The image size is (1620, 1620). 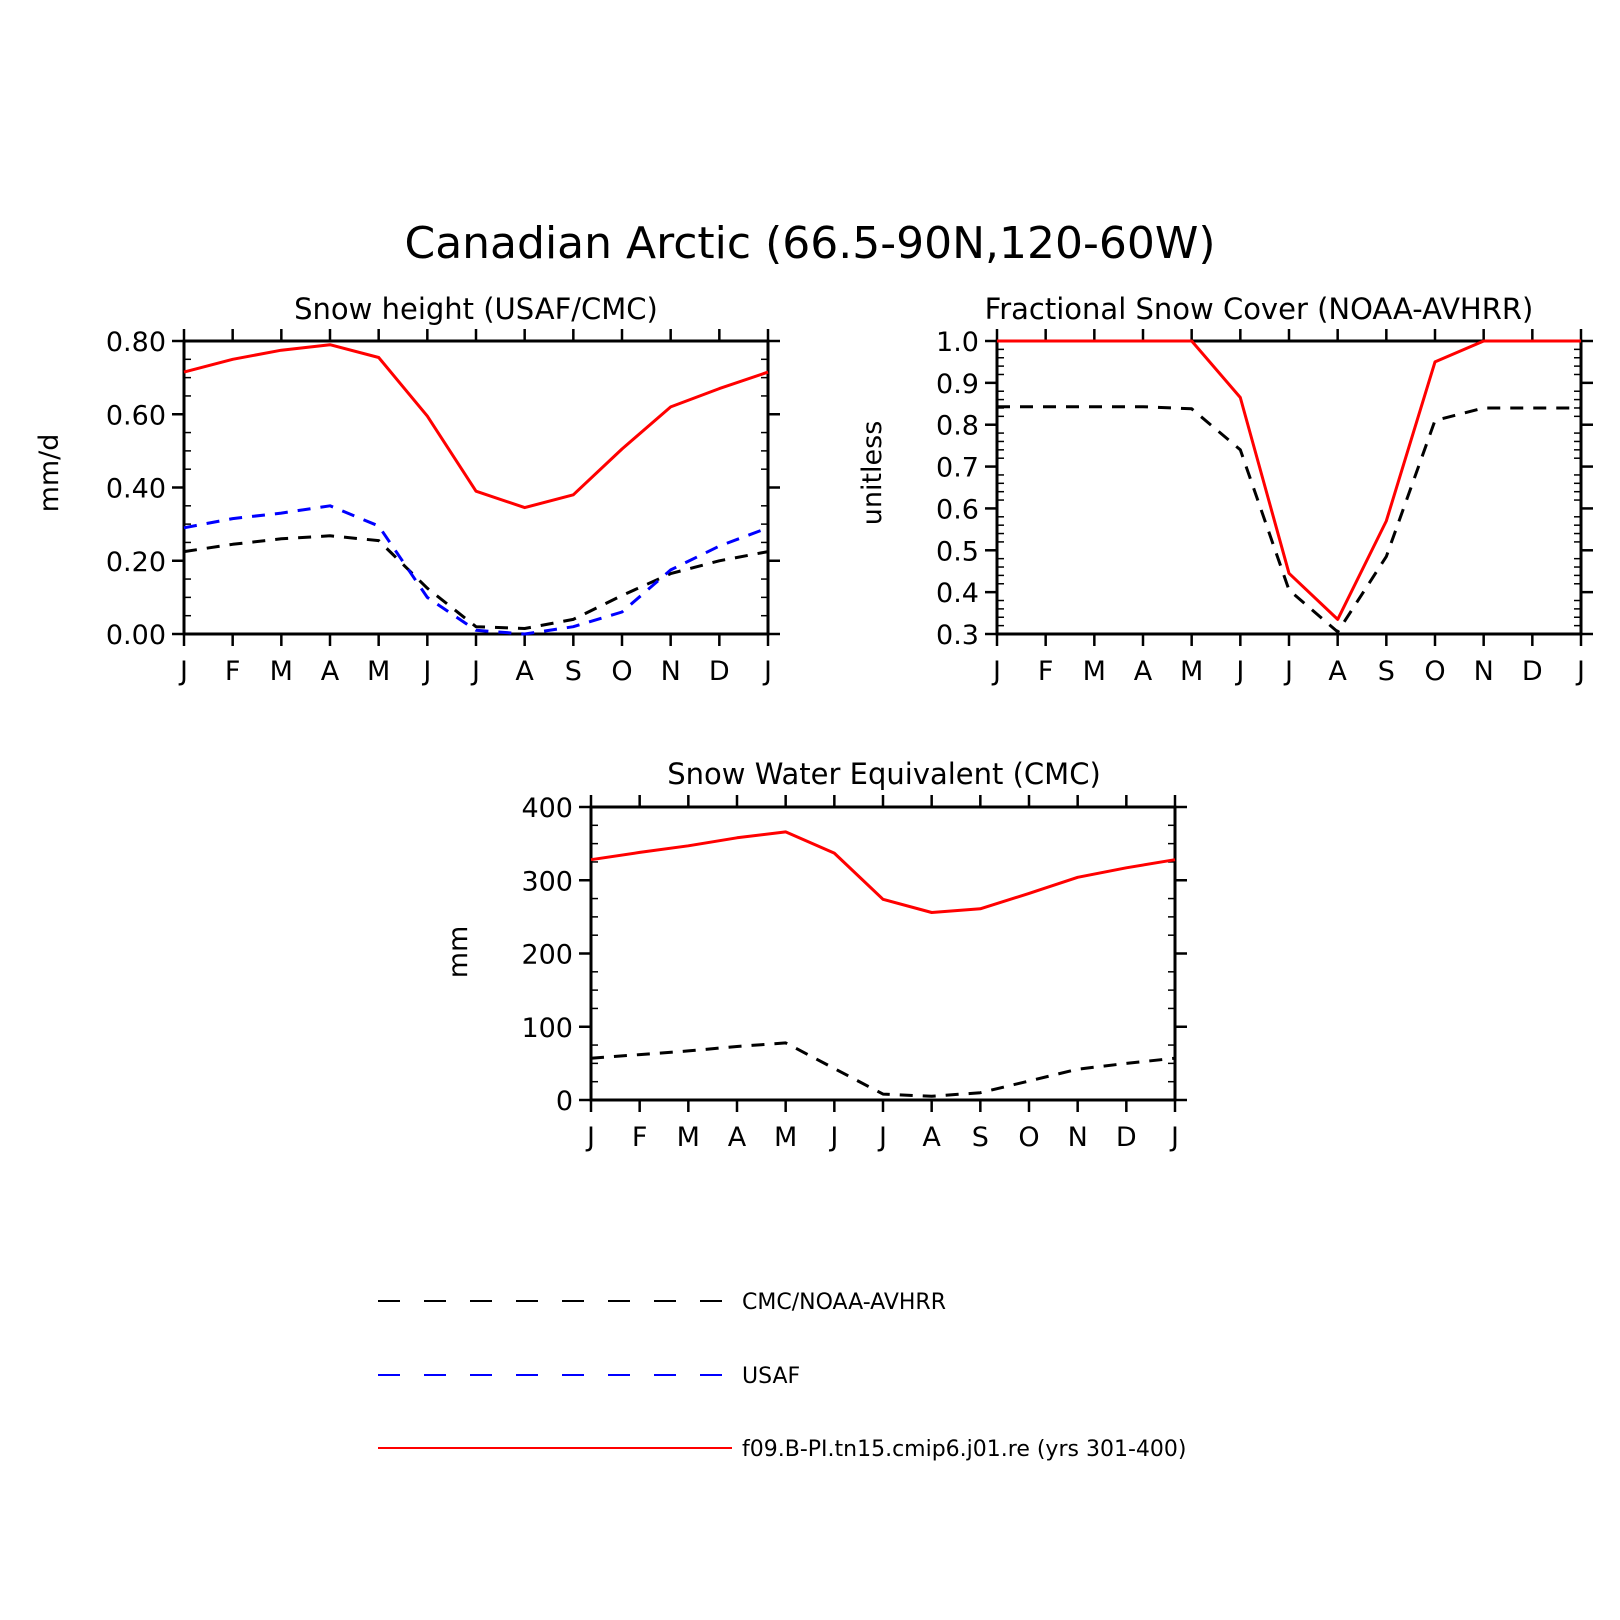 What do you see at coordinates (136, 415) in the screenshot?
I see `y-tick-label: 0.60` at bounding box center [136, 415].